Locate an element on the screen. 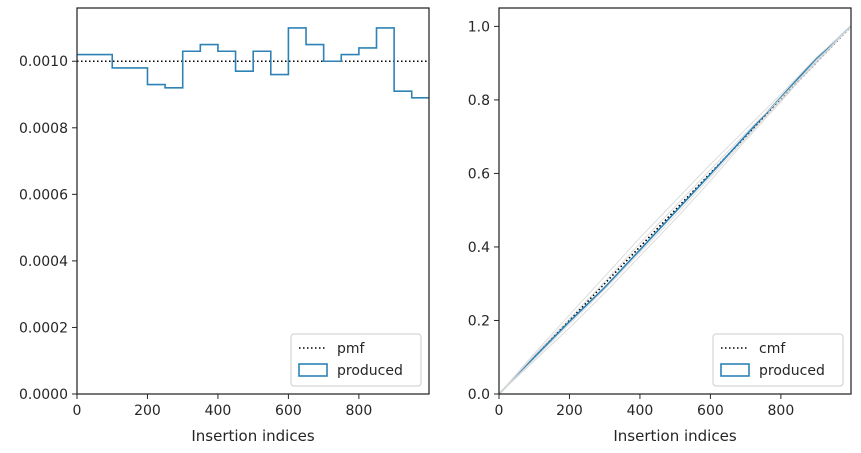  y-tick-label: 0.0000 is located at coordinates (43, 395).